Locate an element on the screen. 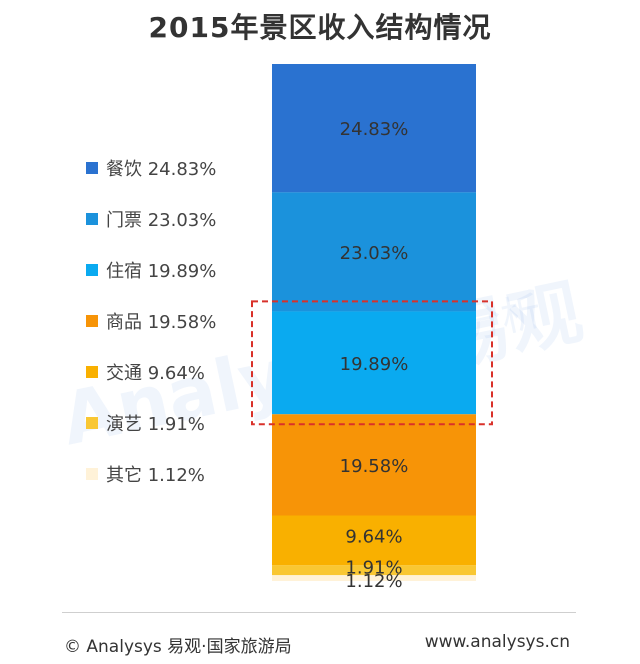  bar-value-label: 19.89% is located at coordinates (374, 364).